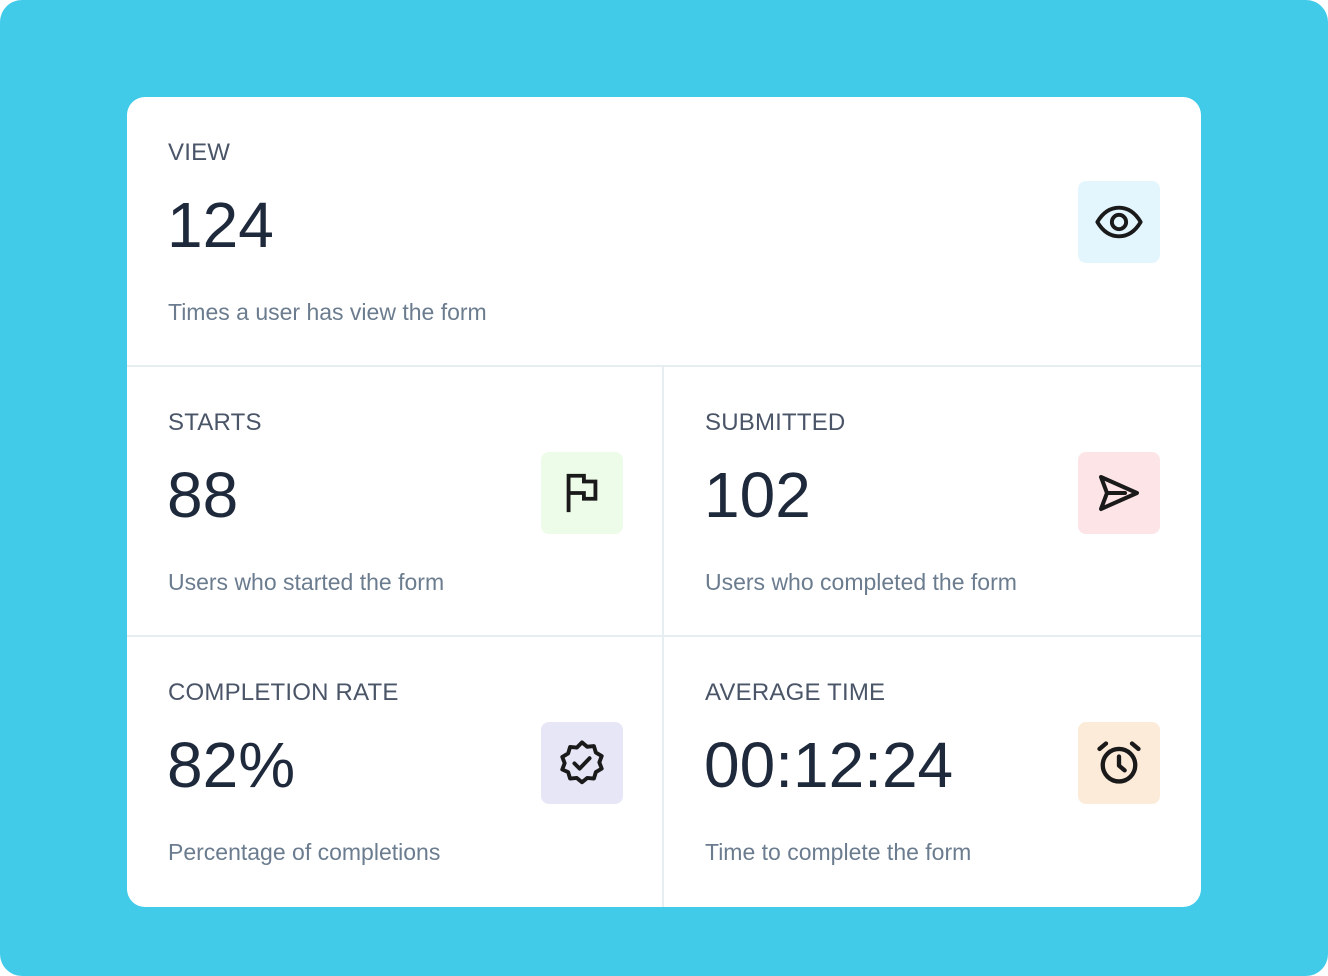  What do you see at coordinates (795, 692) in the screenshot?
I see `stat-label: AVERAGE TIME` at bounding box center [795, 692].